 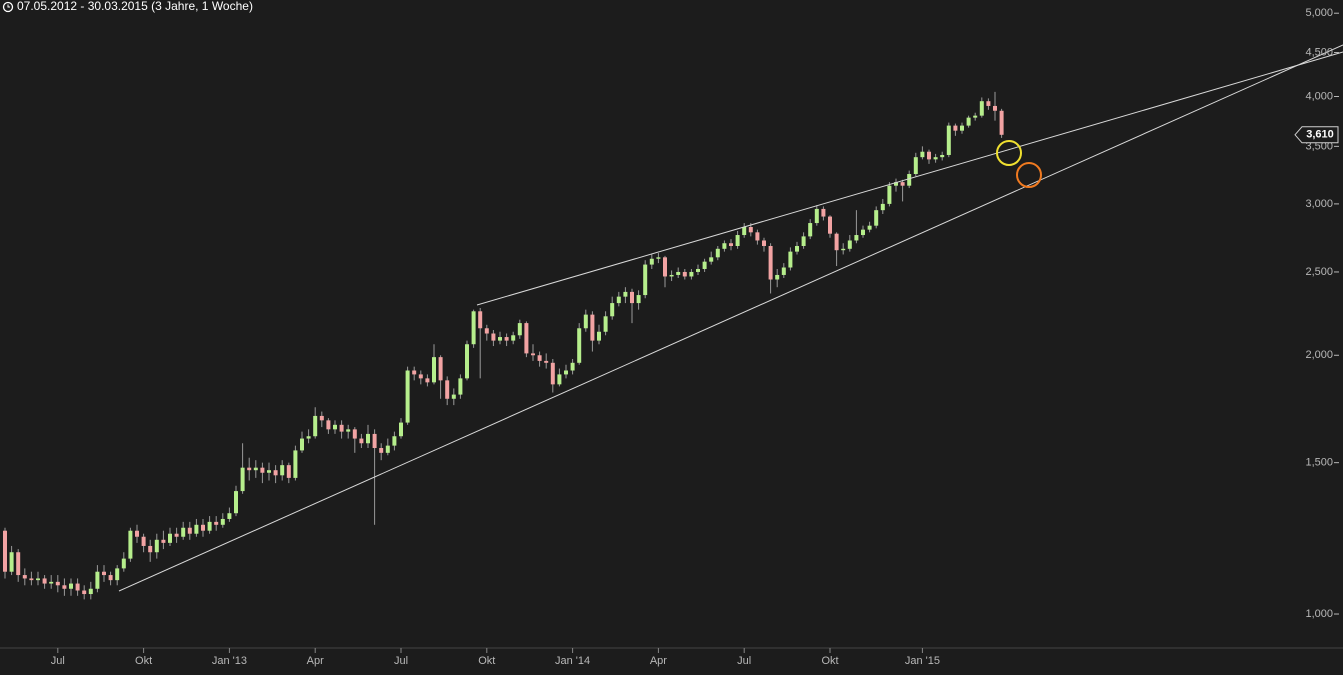 I want to click on y-tick-label: 4,500, so click(x=1319, y=52).